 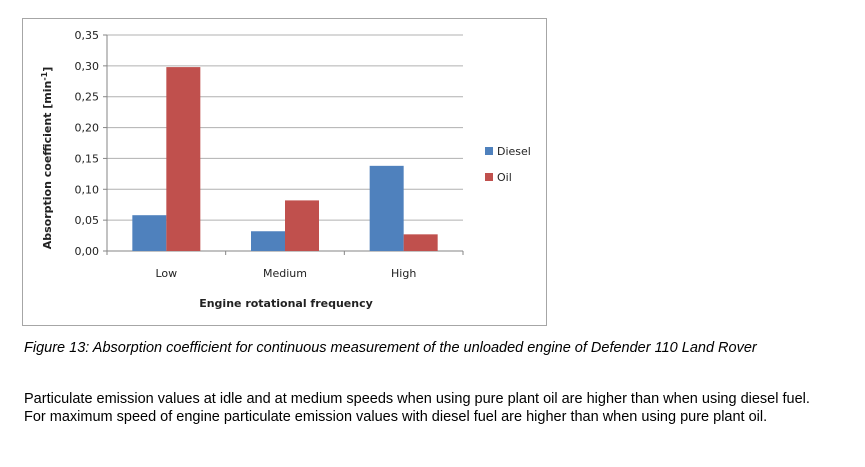 I want to click on legend-label-oil: Oil, so click(x=504, y=177).